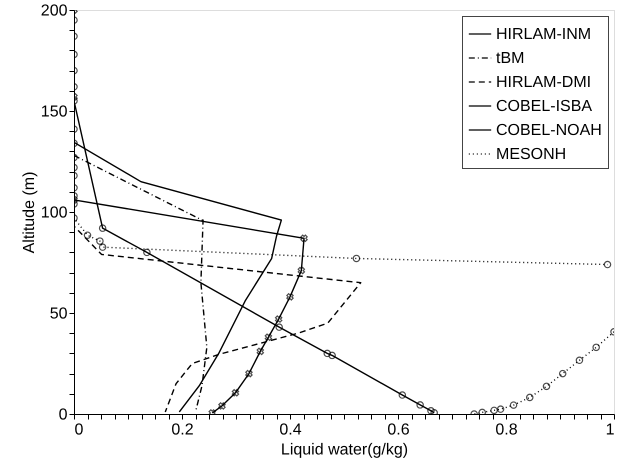  Describe the element at coordinates (544, 34) in the screenshot. I see `legend-label: HIRLAM-INM` at that location.